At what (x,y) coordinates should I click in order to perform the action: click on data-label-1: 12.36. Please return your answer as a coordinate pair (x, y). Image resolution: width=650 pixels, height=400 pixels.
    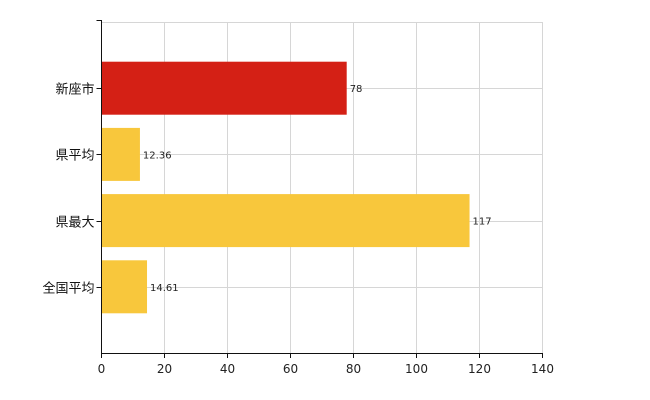
    Looking at the image, I should click on (157, 155).